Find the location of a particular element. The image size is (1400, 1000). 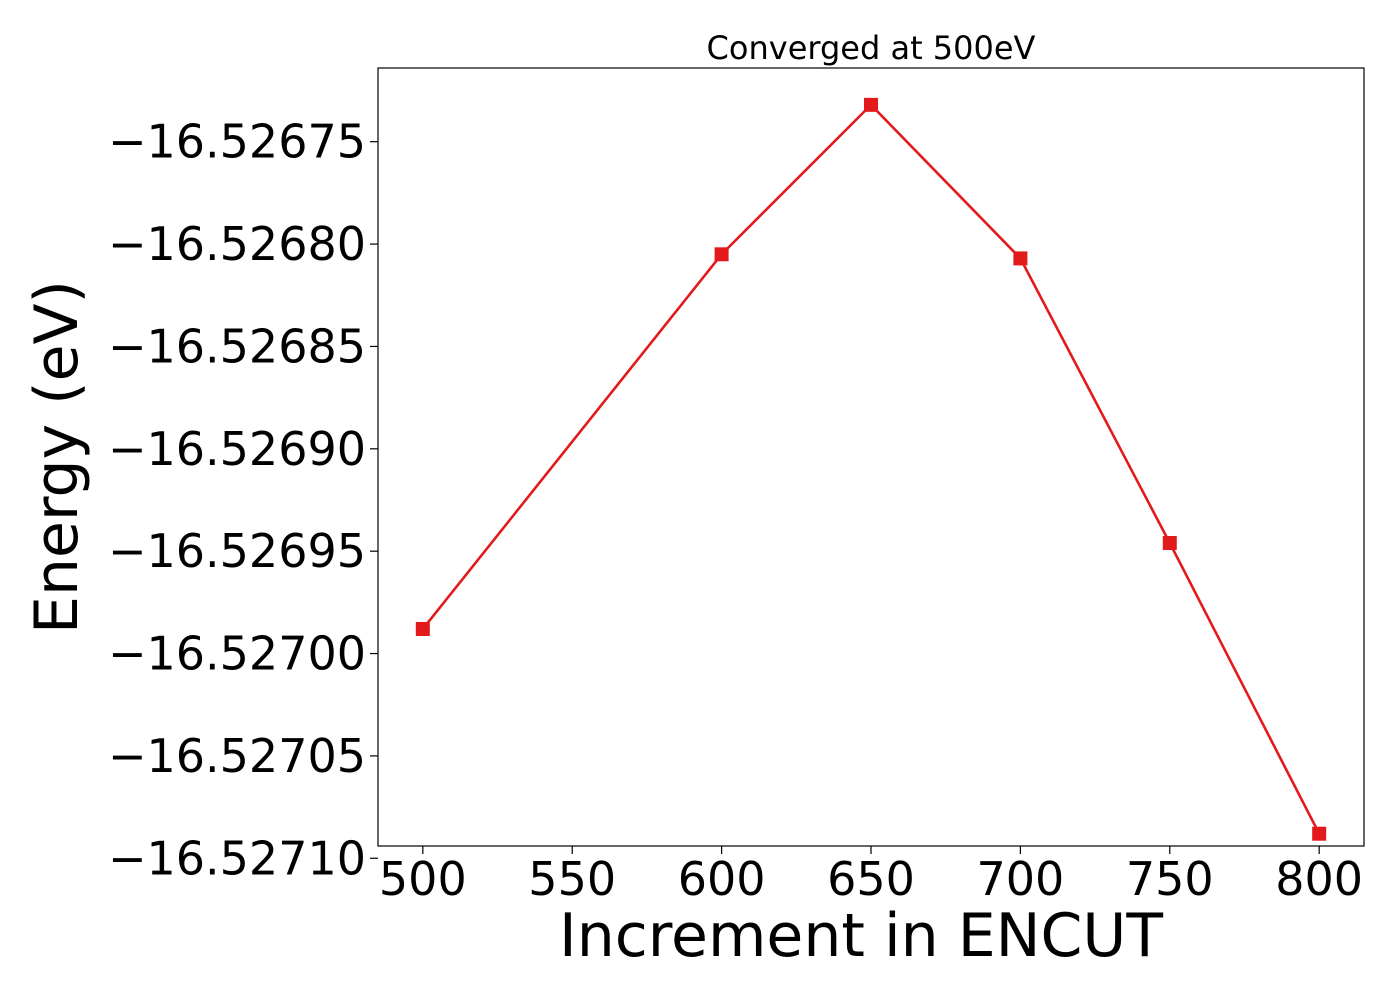

chart-title: Converged at 500eV is located at coordinates (871, 48).